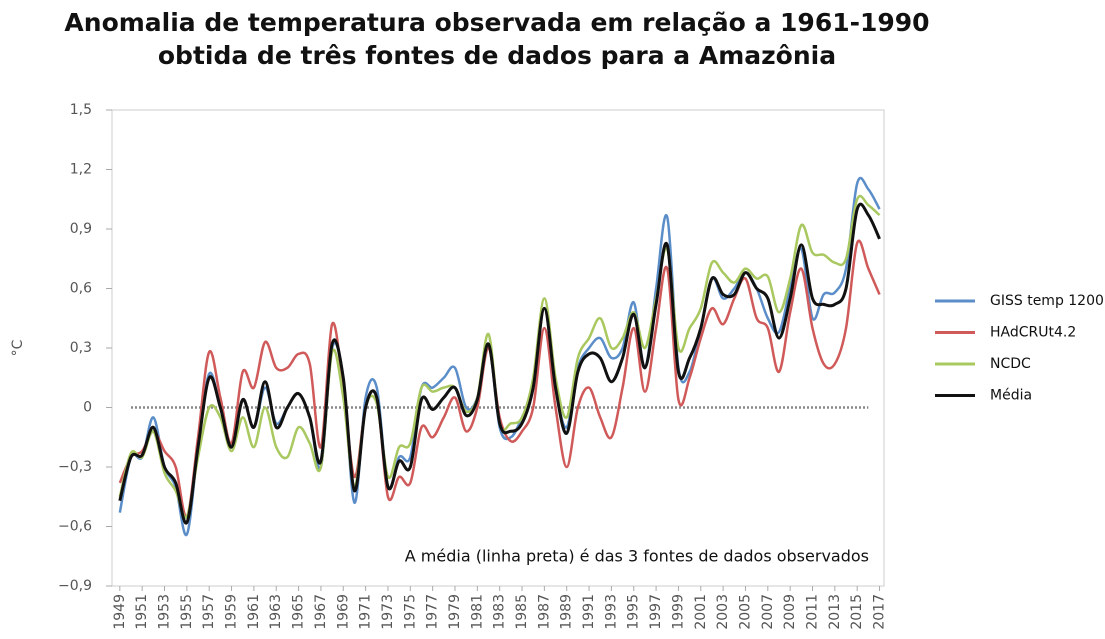 This screenshot has width=1105, height=639. Describe the element at coordinates (276, 612) in the screenshot. I see `x-tick-label: 1963` at that location.